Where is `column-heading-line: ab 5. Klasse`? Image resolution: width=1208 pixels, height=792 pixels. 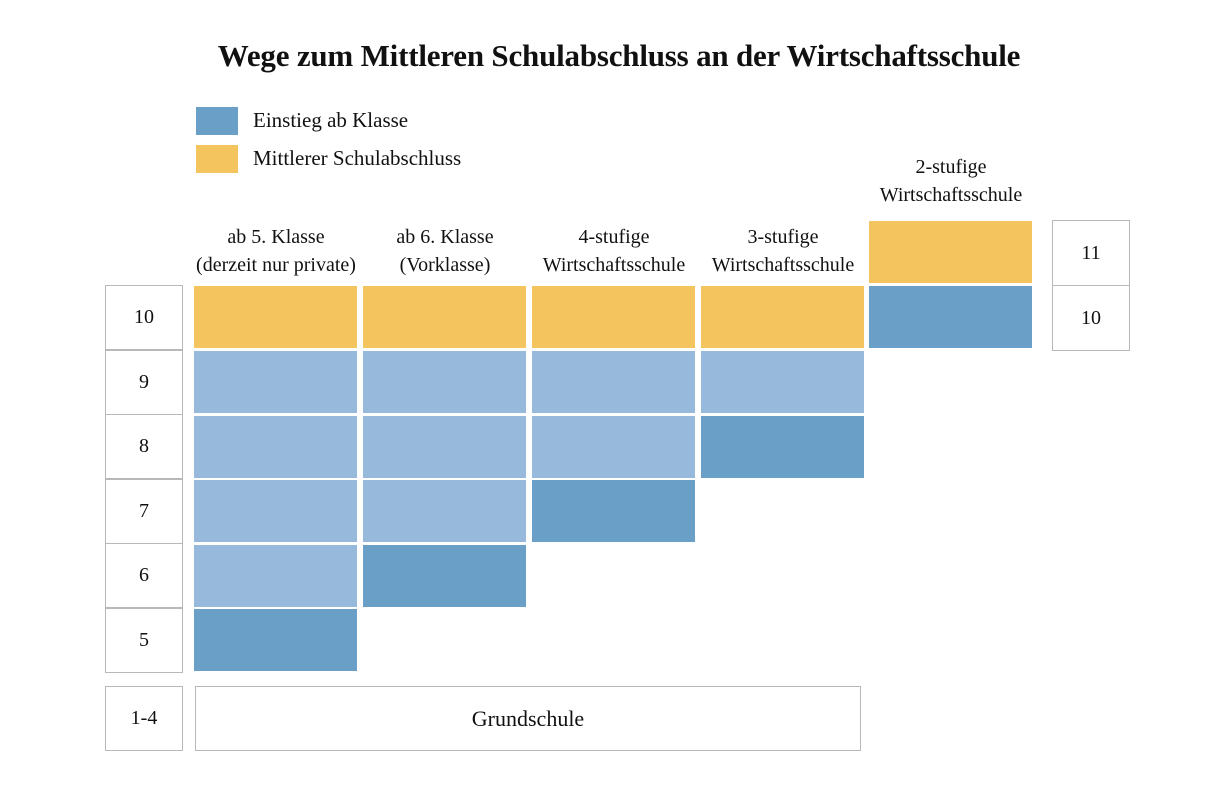
column-heading-line: ab 5. Klasse is located at coordinates (276, 237).